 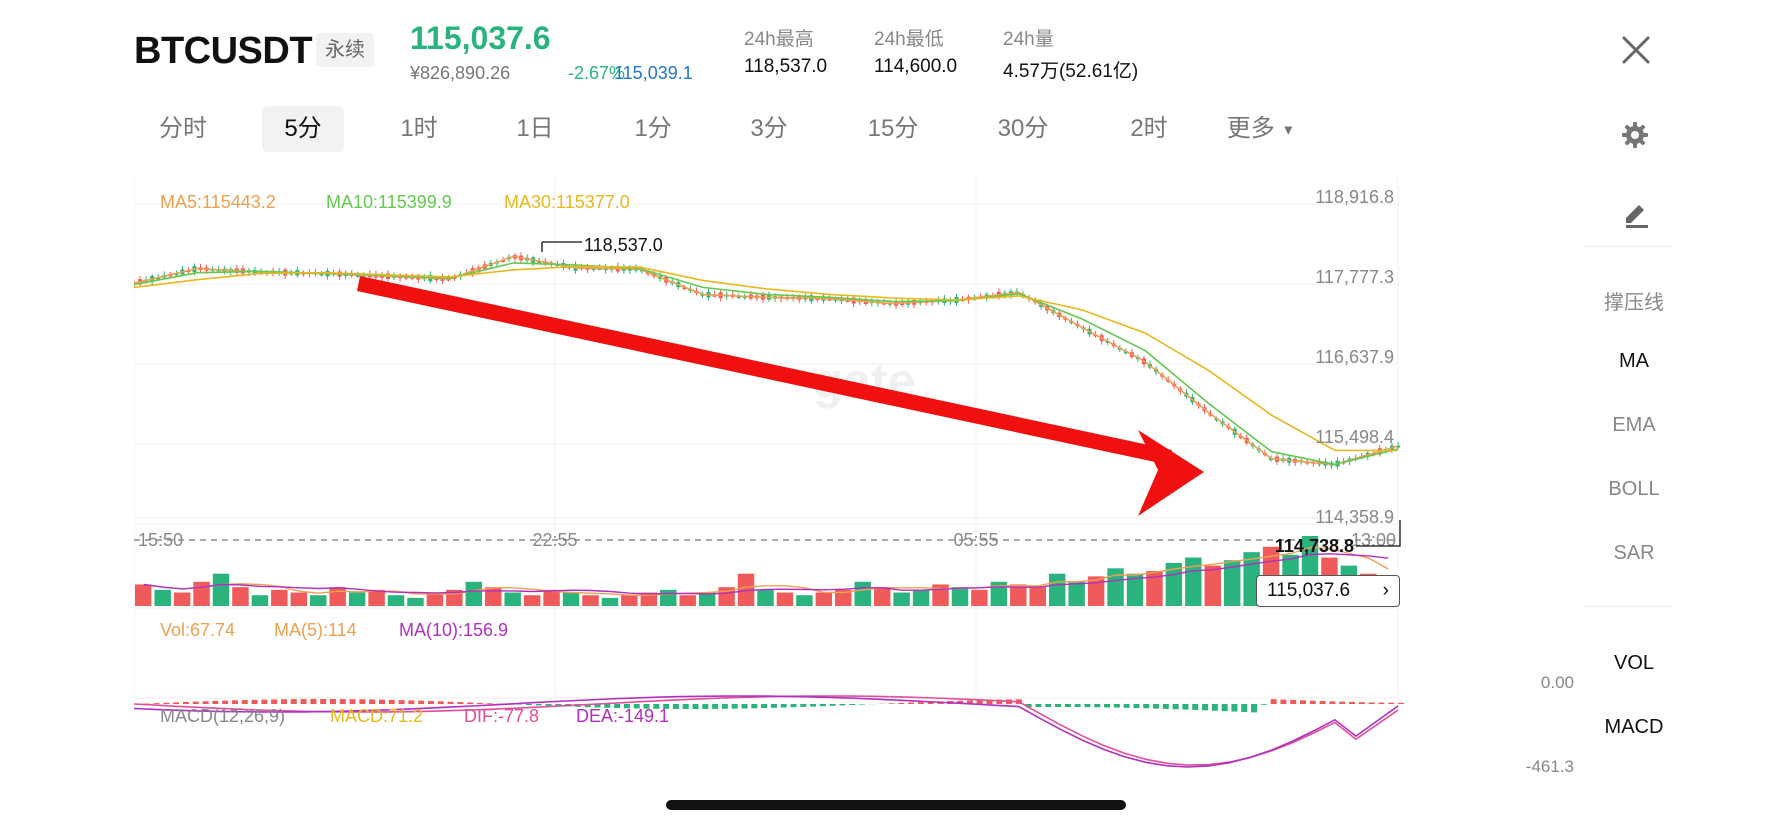 I want to click on chevron-right-icon: ›, so click(x=1385, y=590).